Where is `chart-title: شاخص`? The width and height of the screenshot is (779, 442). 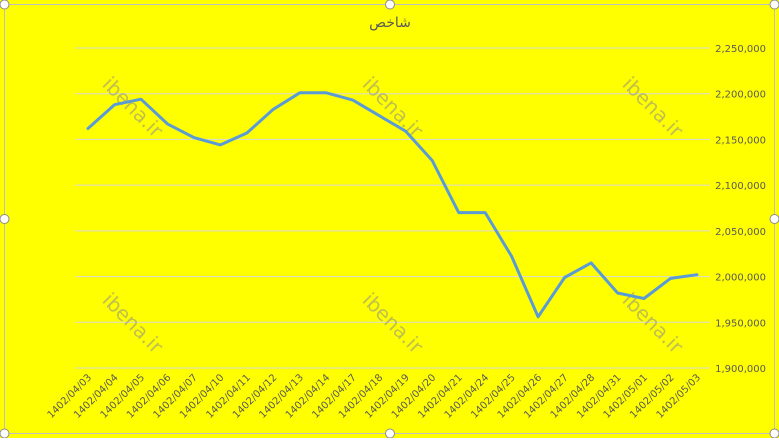 chart-title: شاخص is located at coordinates (390, 23).